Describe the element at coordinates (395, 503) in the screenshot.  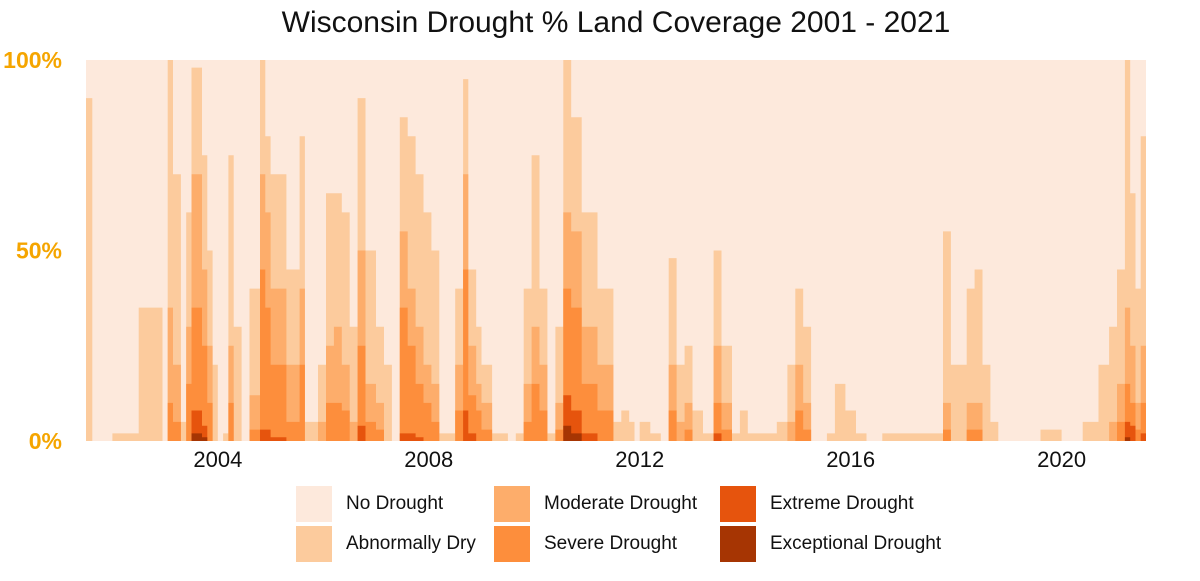
I see `legend-label: No Drought` at that location.